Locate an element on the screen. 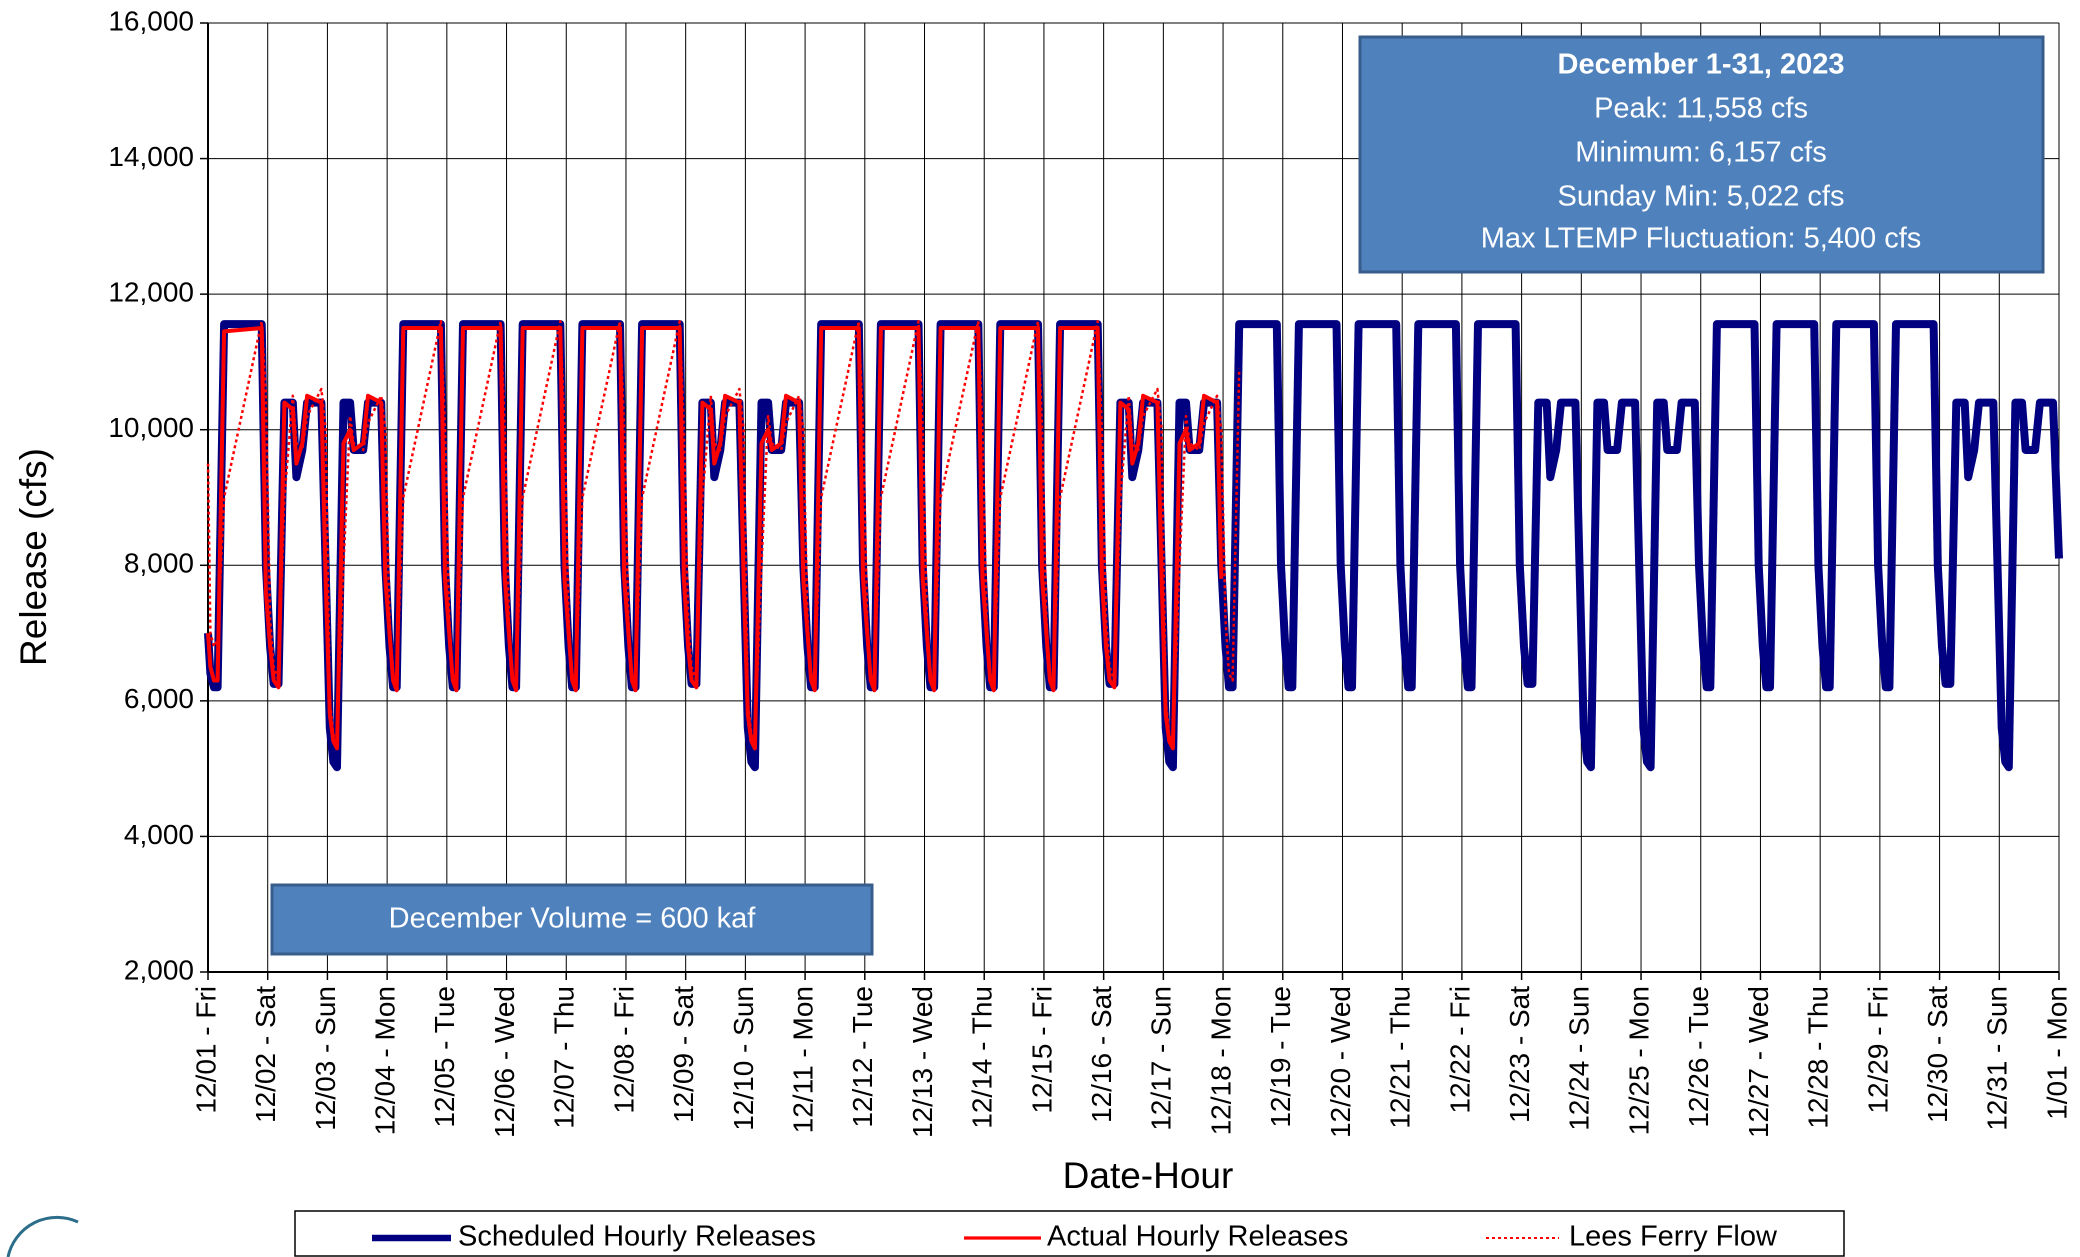  legend-label: Lees Ferry Flow is located at coordinates (1673, 1237).